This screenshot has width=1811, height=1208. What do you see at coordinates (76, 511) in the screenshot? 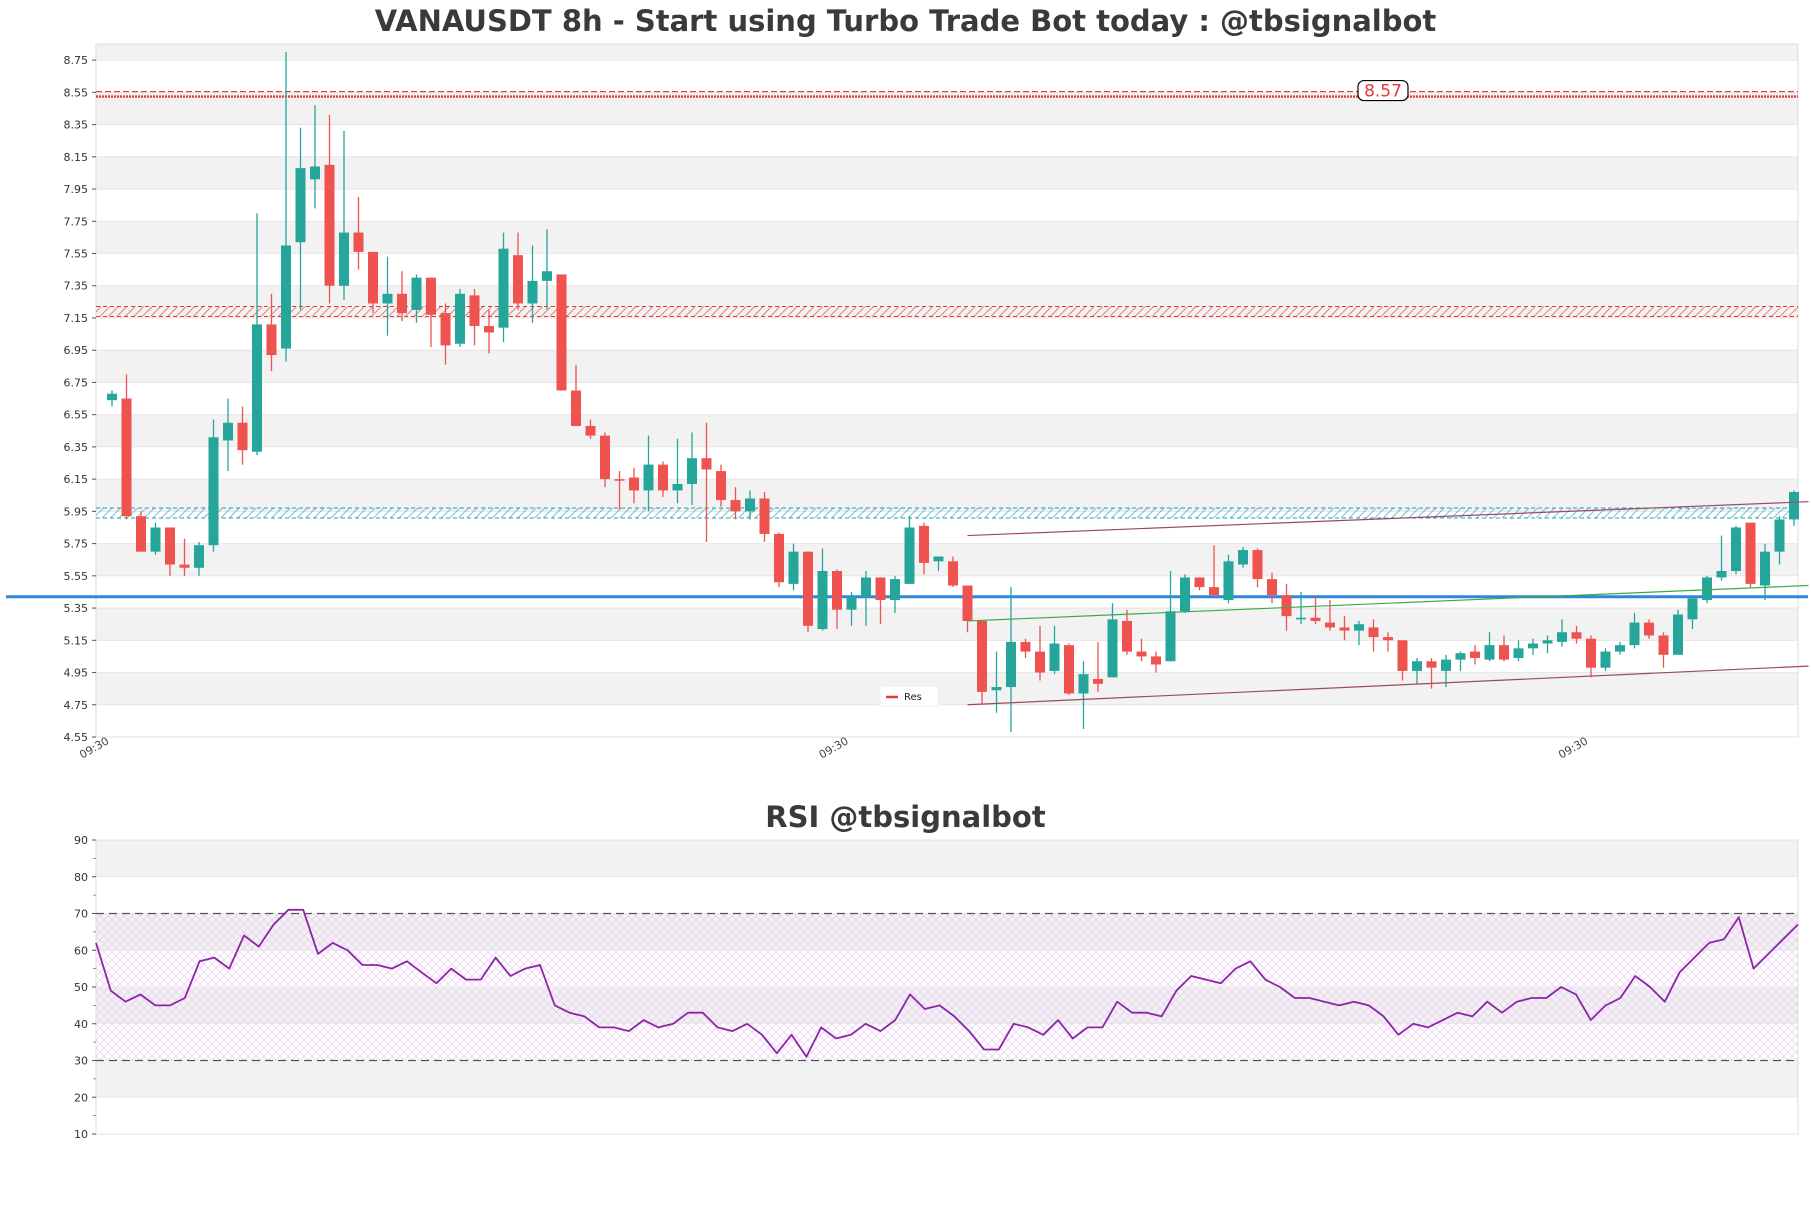
I see `y-tick-label: 5.95` at bounding box center [76, 511].